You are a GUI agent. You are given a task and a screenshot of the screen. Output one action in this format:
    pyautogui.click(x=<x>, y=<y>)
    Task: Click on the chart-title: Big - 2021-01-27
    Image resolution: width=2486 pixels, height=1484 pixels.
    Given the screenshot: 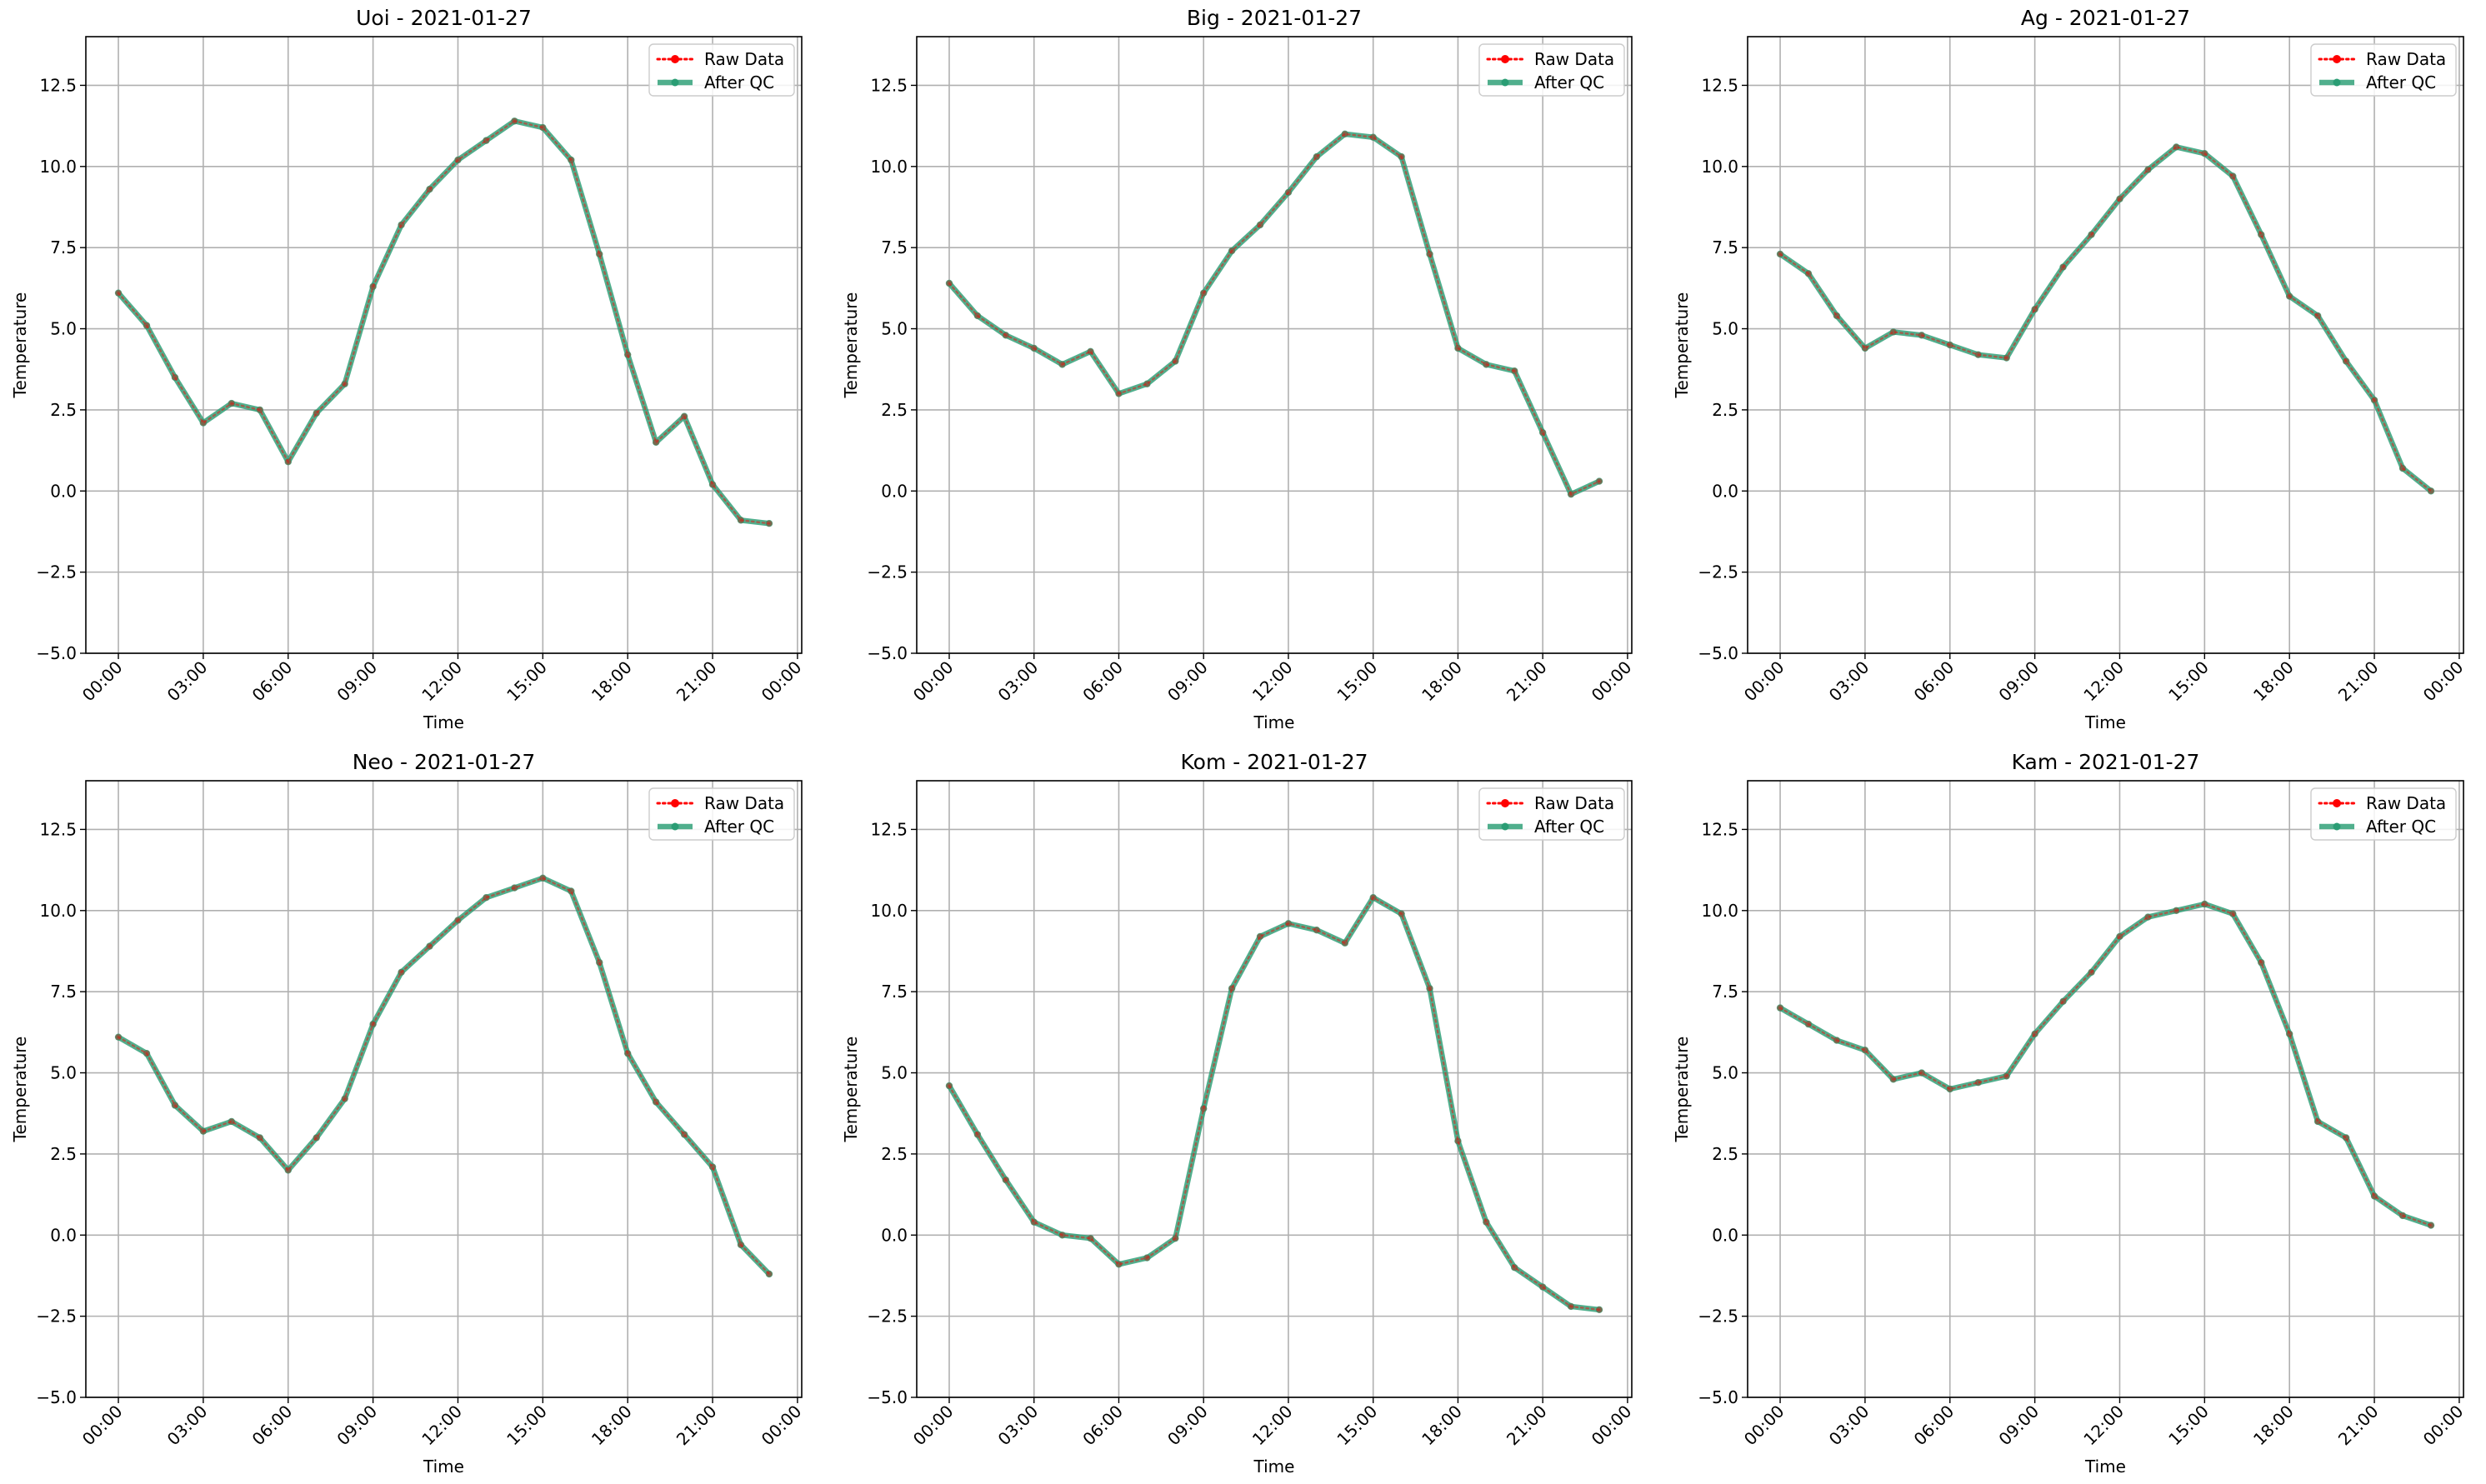 What is the action you would take?
    pyautogui.click(x=1274, y=18)
    